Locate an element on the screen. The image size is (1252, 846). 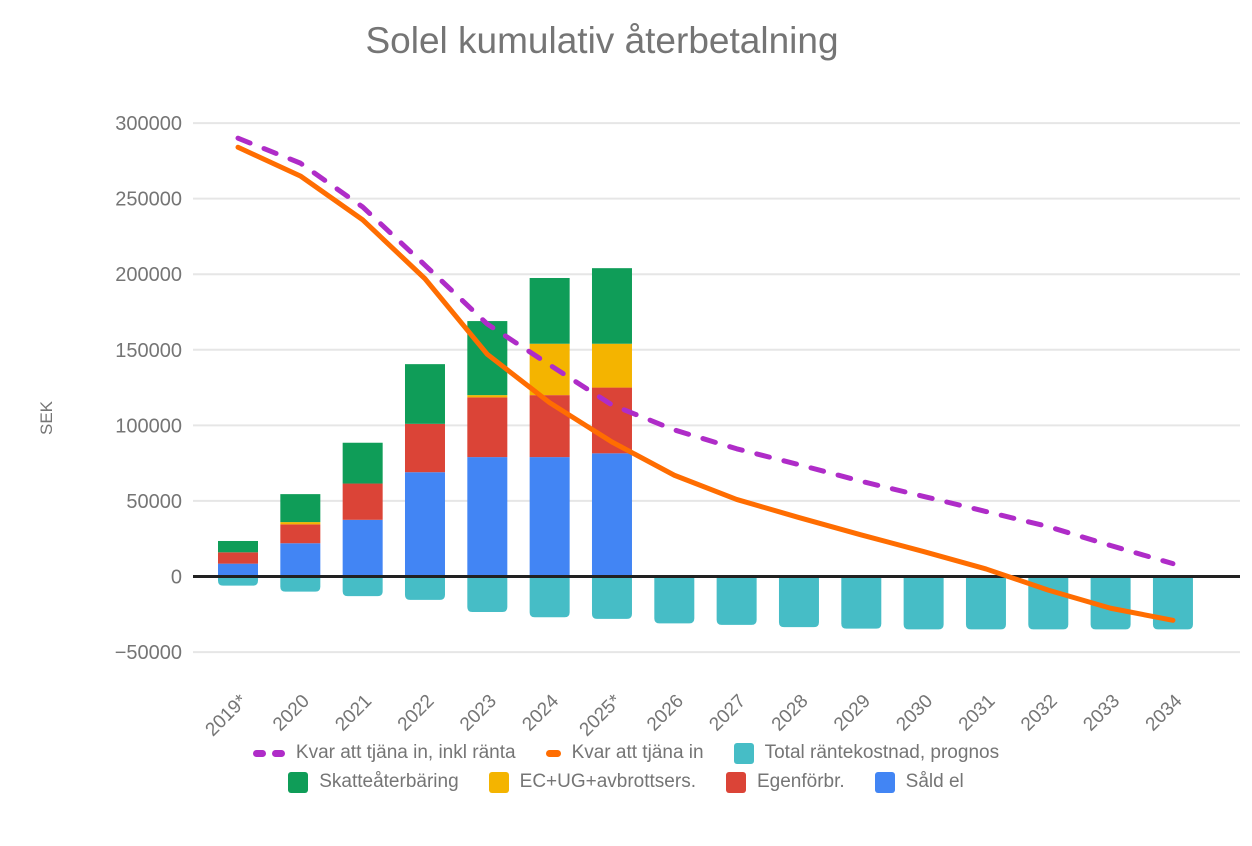
legend-label: EC+UG+avbrottsers. is located at coordinates (607, 781).